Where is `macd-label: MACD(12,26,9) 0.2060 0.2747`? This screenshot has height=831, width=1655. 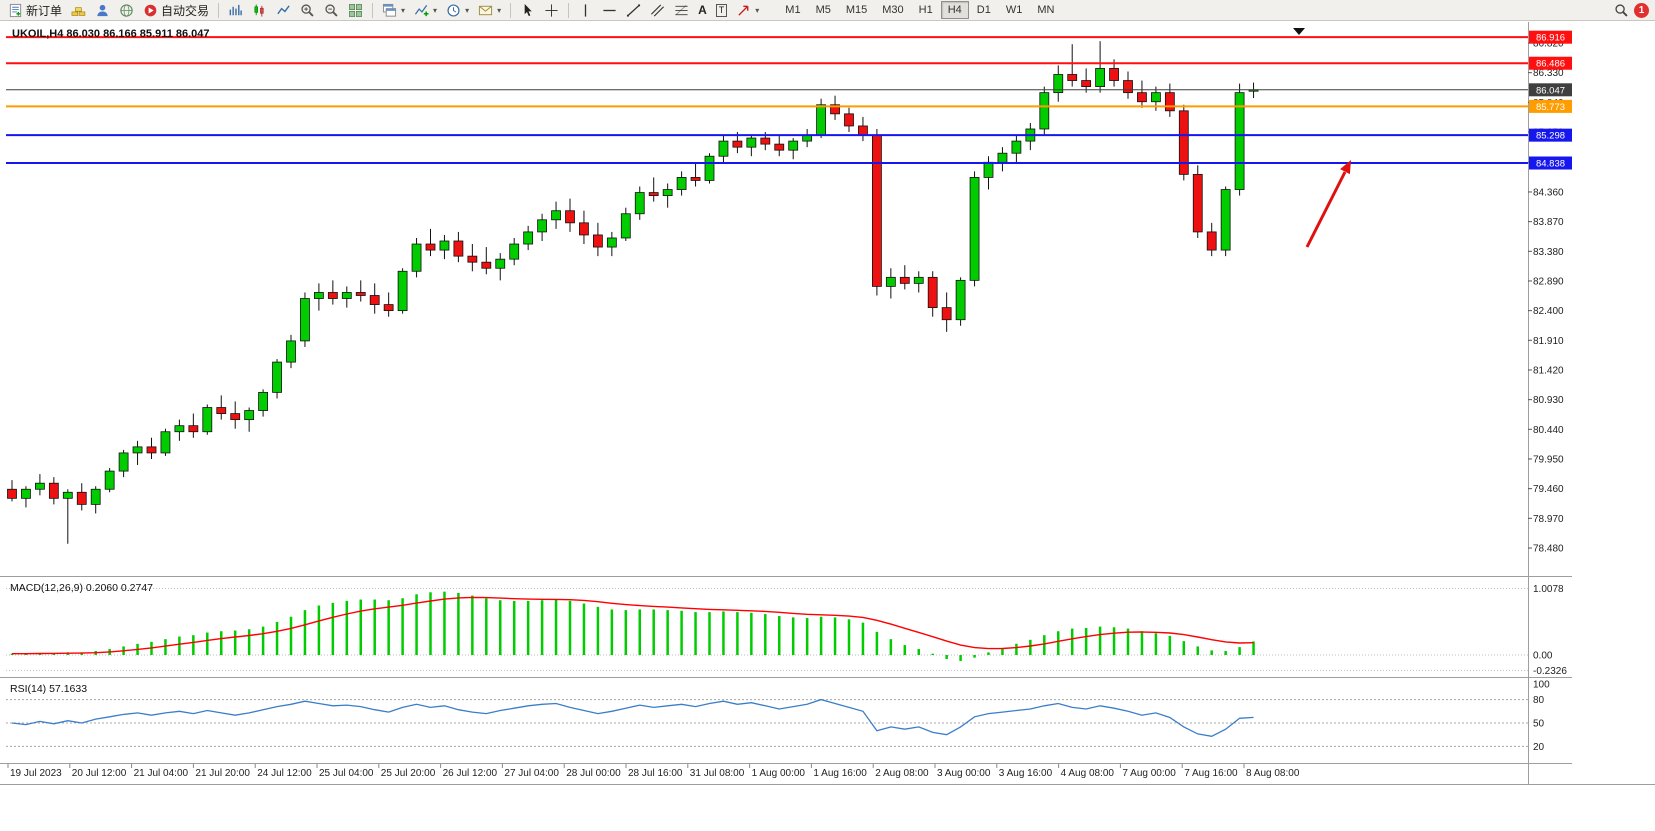 macd-label: MACD(12,26,9) 0.2060 0.2747 is located at coordinates (81, 588).